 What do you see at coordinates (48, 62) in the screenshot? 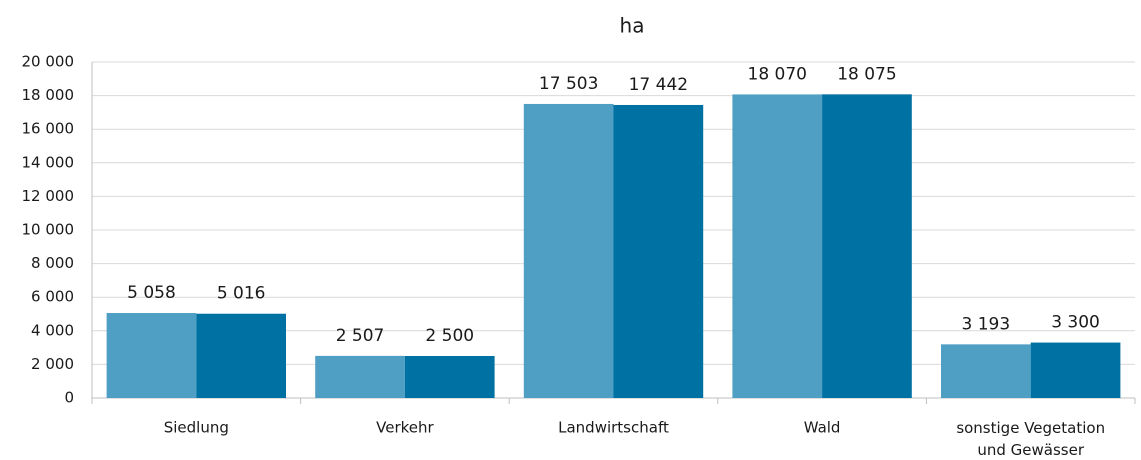
I see `y-tick-label: 20 000` at bounding box center [48, 62].